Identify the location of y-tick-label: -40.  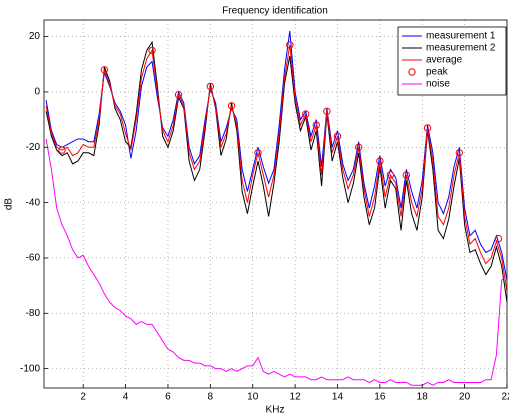
(33, 202).